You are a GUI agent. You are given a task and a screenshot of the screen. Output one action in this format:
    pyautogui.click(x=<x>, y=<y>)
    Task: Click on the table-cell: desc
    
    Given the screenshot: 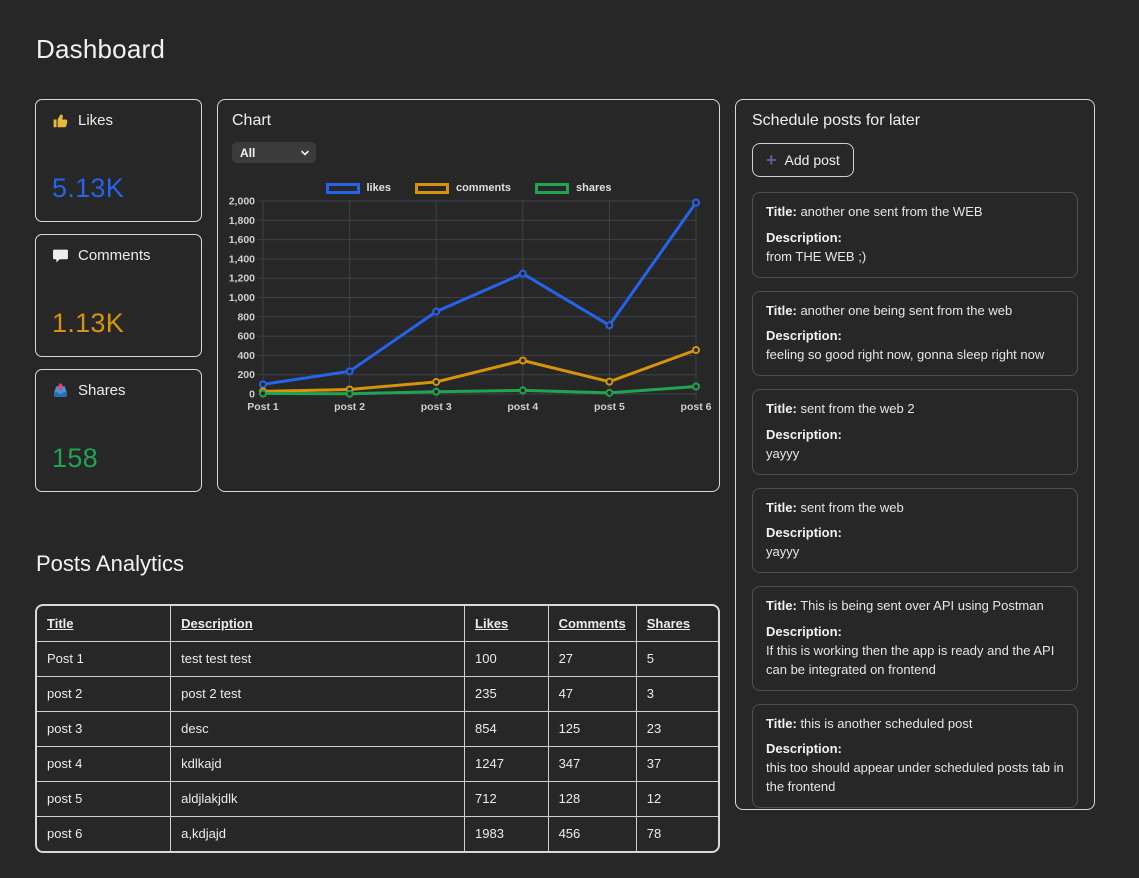 What is the action you would take?
    pyautogui.click(x=318, y=728)
    